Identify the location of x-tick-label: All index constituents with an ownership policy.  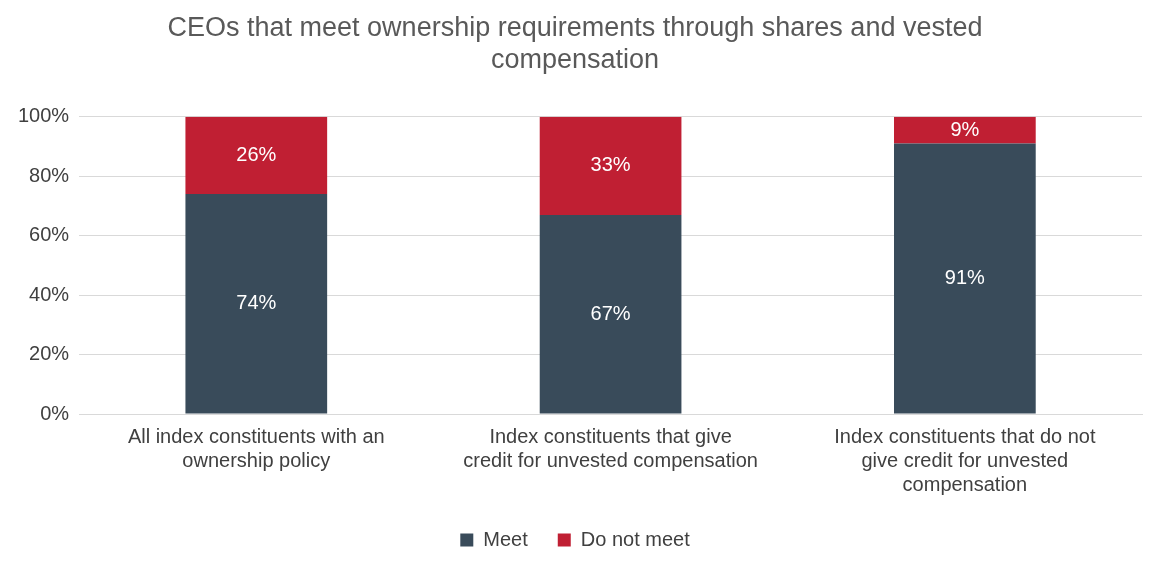
(256, 447).